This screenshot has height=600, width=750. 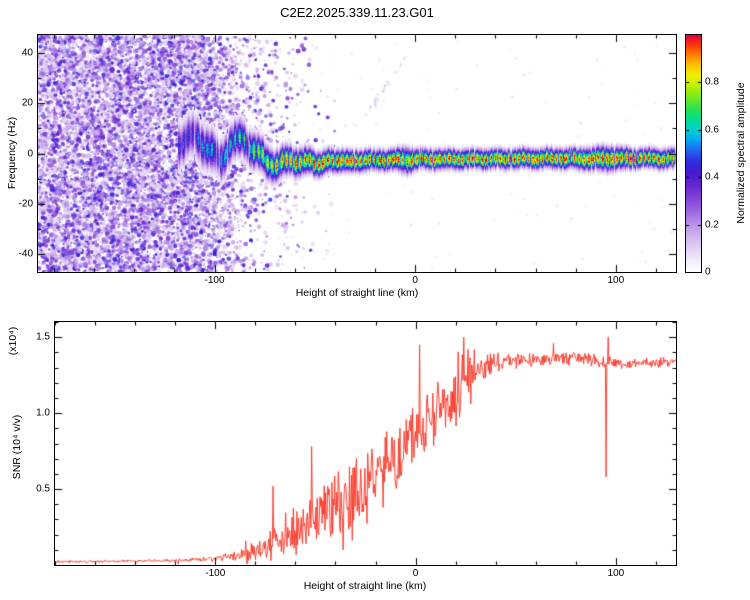 I want to click on top-y-axis-label: Frequency (Hz), so click(x=12, y=153).